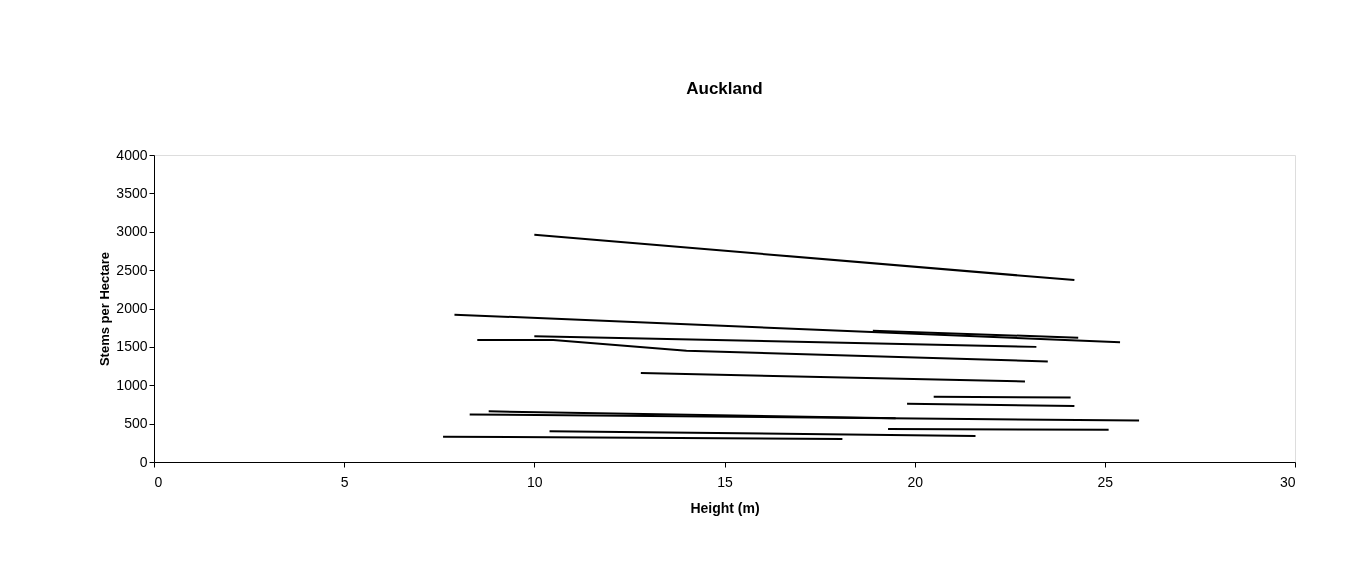 Image resolution: width=1348 pixels, height=585 pixels. What do you see at coordinates (136, 423) in the screenshot?
I see `y-tick-label: 500` at bounding box center [136, 423].